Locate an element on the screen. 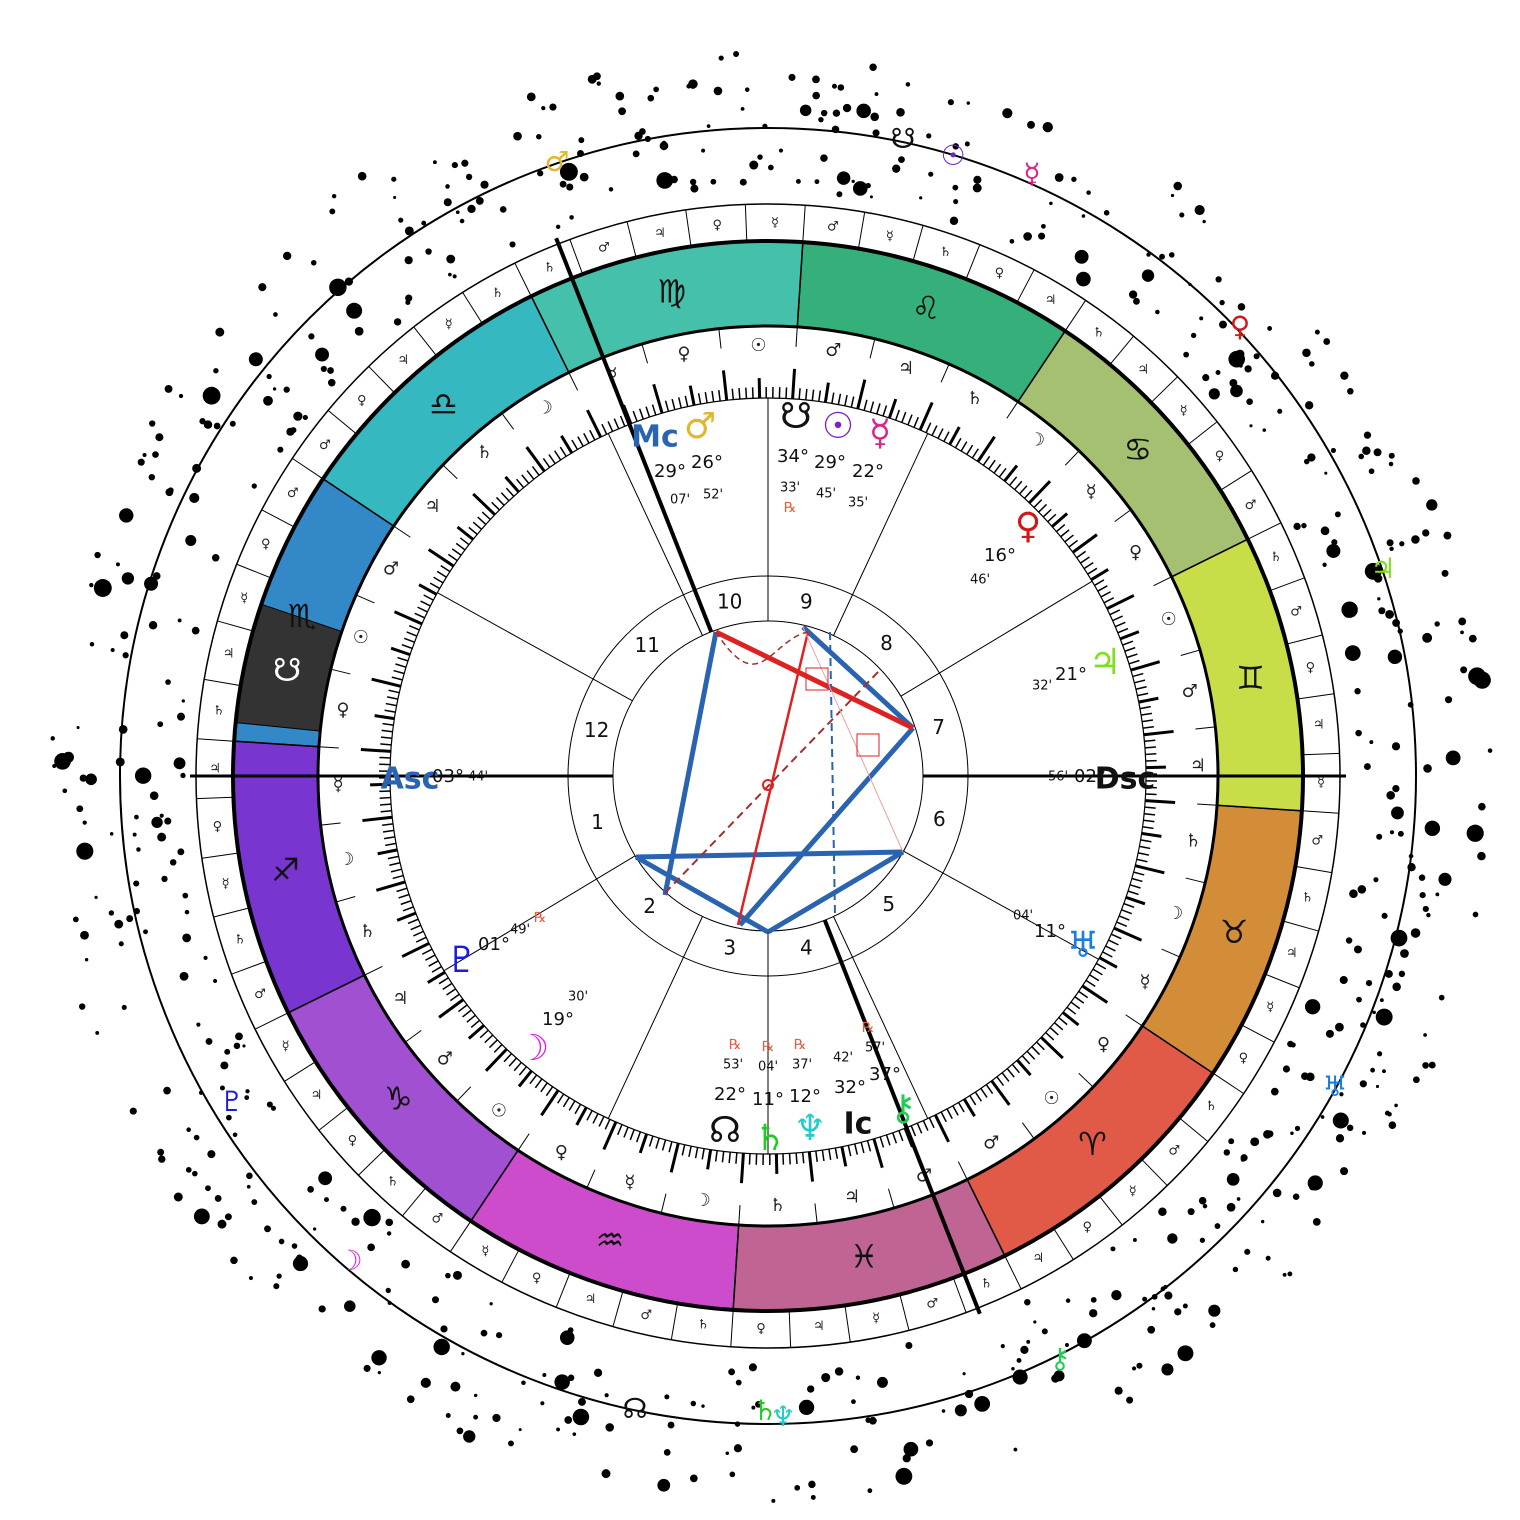  term-glyph: ☿ is located at coordinates (876, 1318).